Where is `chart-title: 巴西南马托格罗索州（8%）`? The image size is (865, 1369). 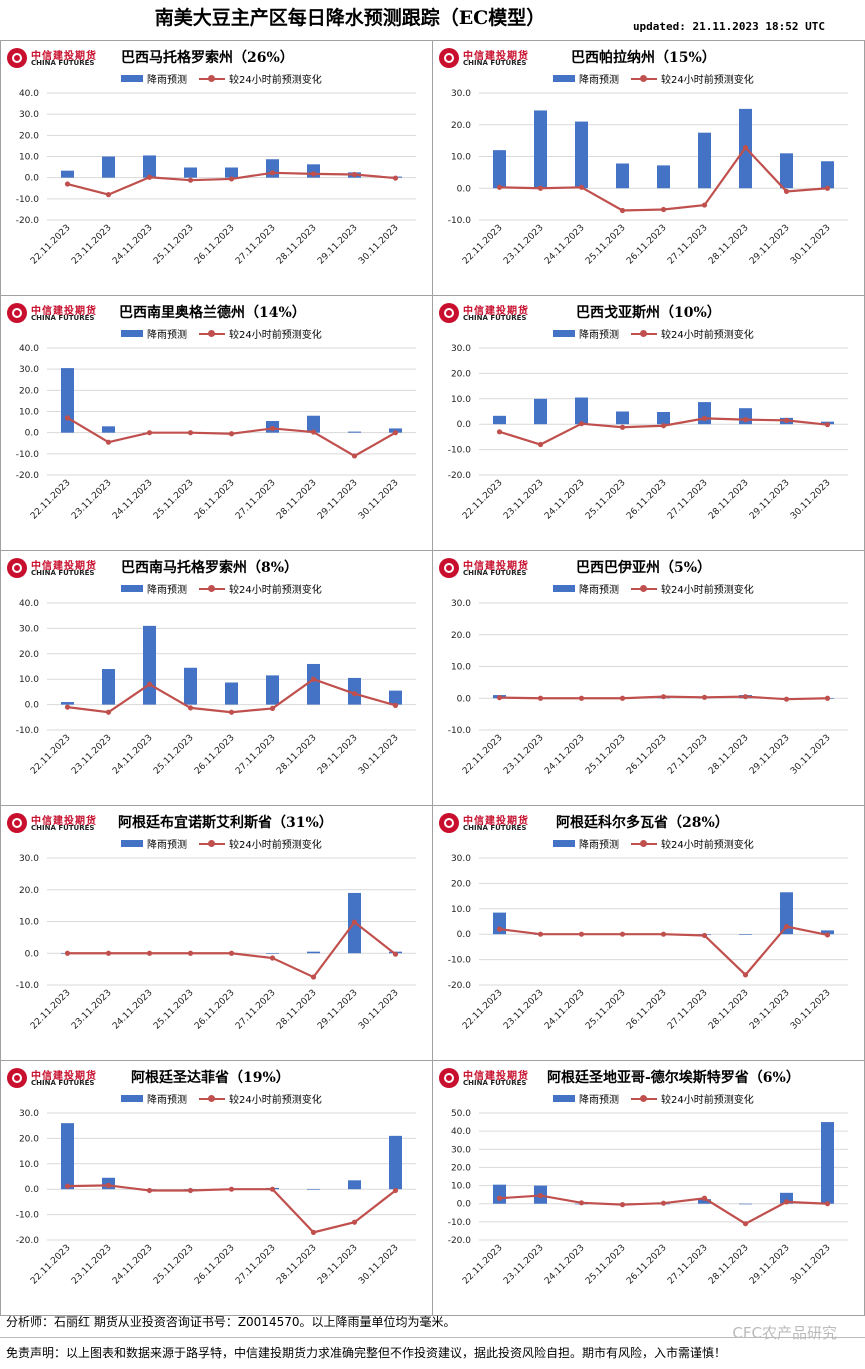 chart-title: 巴西南马托格罗索州（8%） is located at coordinates (210, 568).